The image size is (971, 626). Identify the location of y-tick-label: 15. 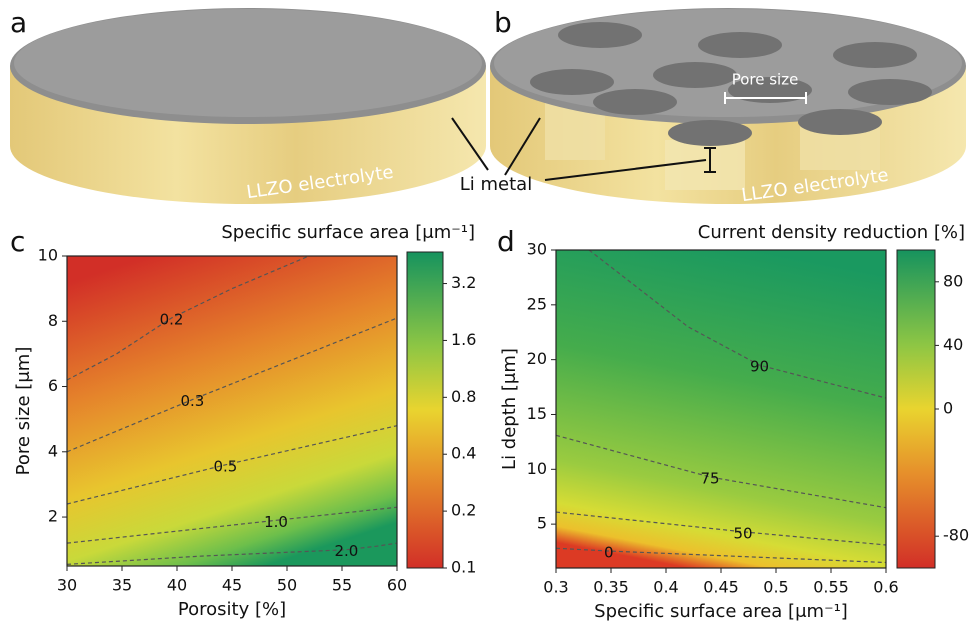
(537, 413).